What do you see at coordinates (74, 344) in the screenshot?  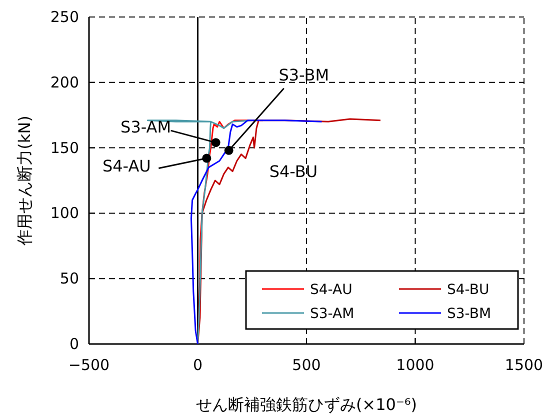 I see `y-tick-label: 0` at bounding box center [74, 344].